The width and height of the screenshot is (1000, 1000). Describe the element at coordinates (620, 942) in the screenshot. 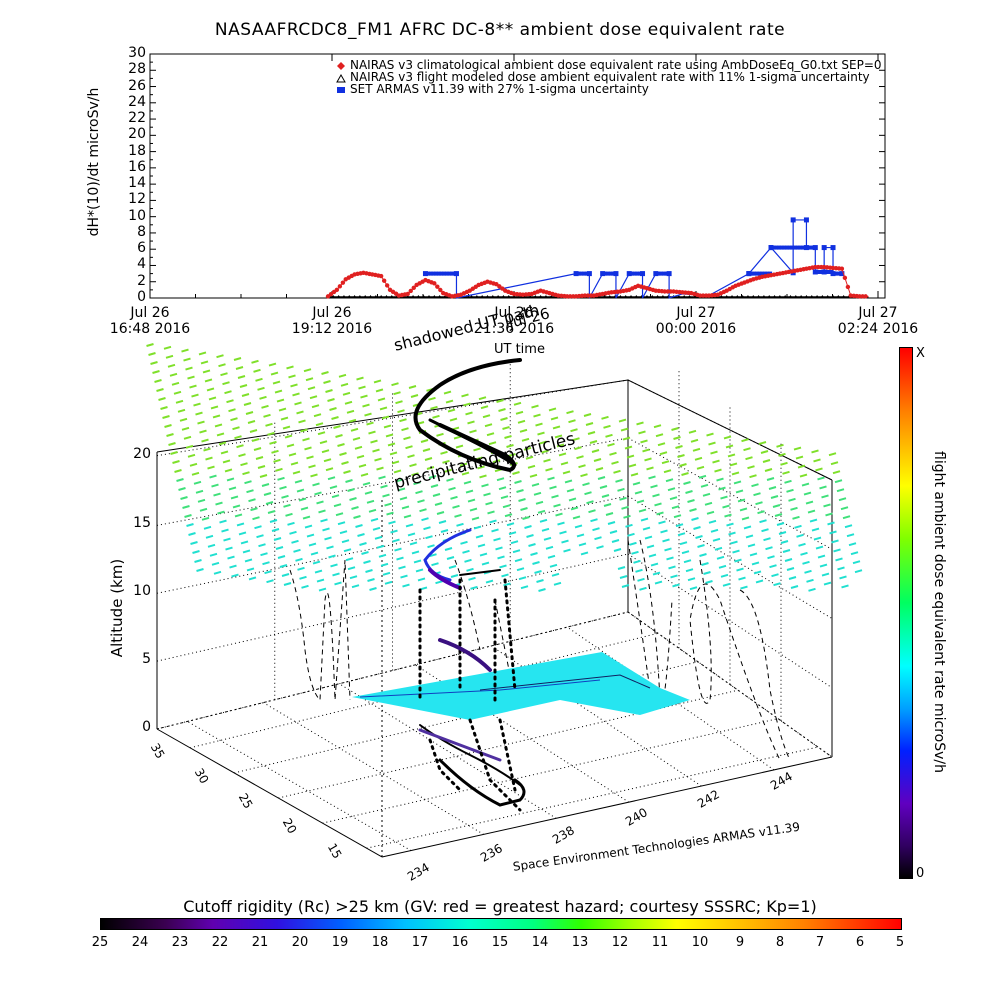

I see `cutoff-rigidity-tick-label: 12` at that location.